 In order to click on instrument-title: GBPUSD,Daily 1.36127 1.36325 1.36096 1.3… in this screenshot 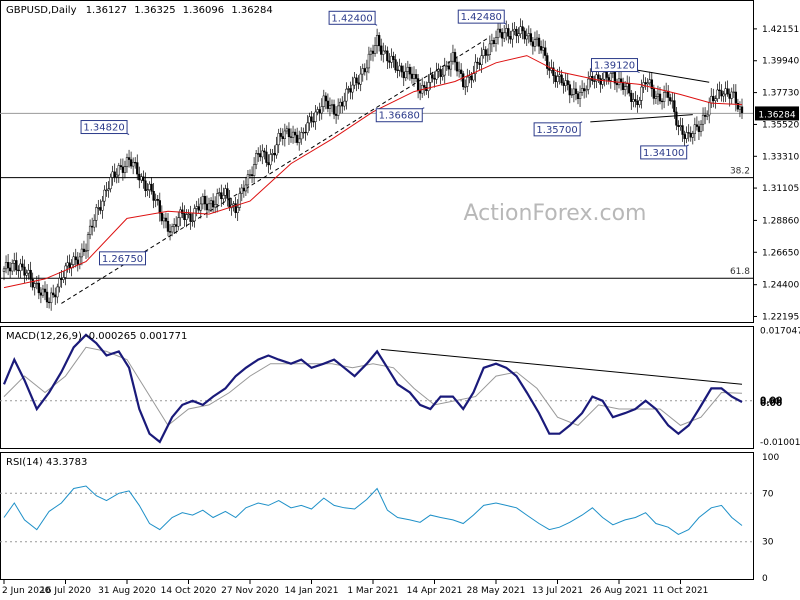, I will do `click(139, 10)`.